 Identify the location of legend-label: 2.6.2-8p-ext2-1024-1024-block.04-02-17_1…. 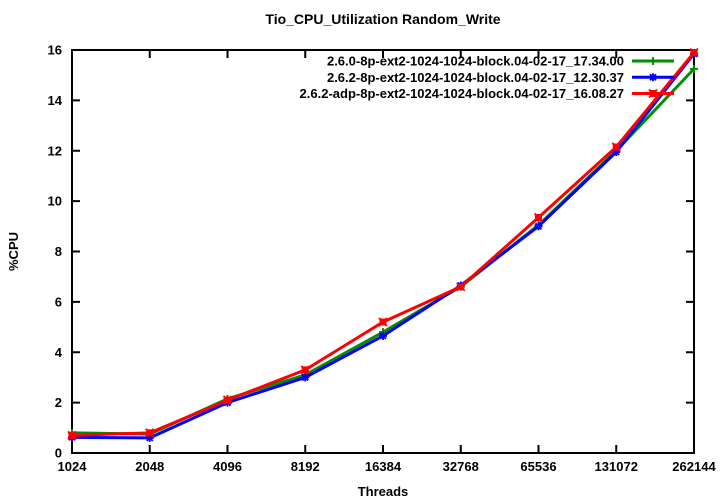
(475, 77).